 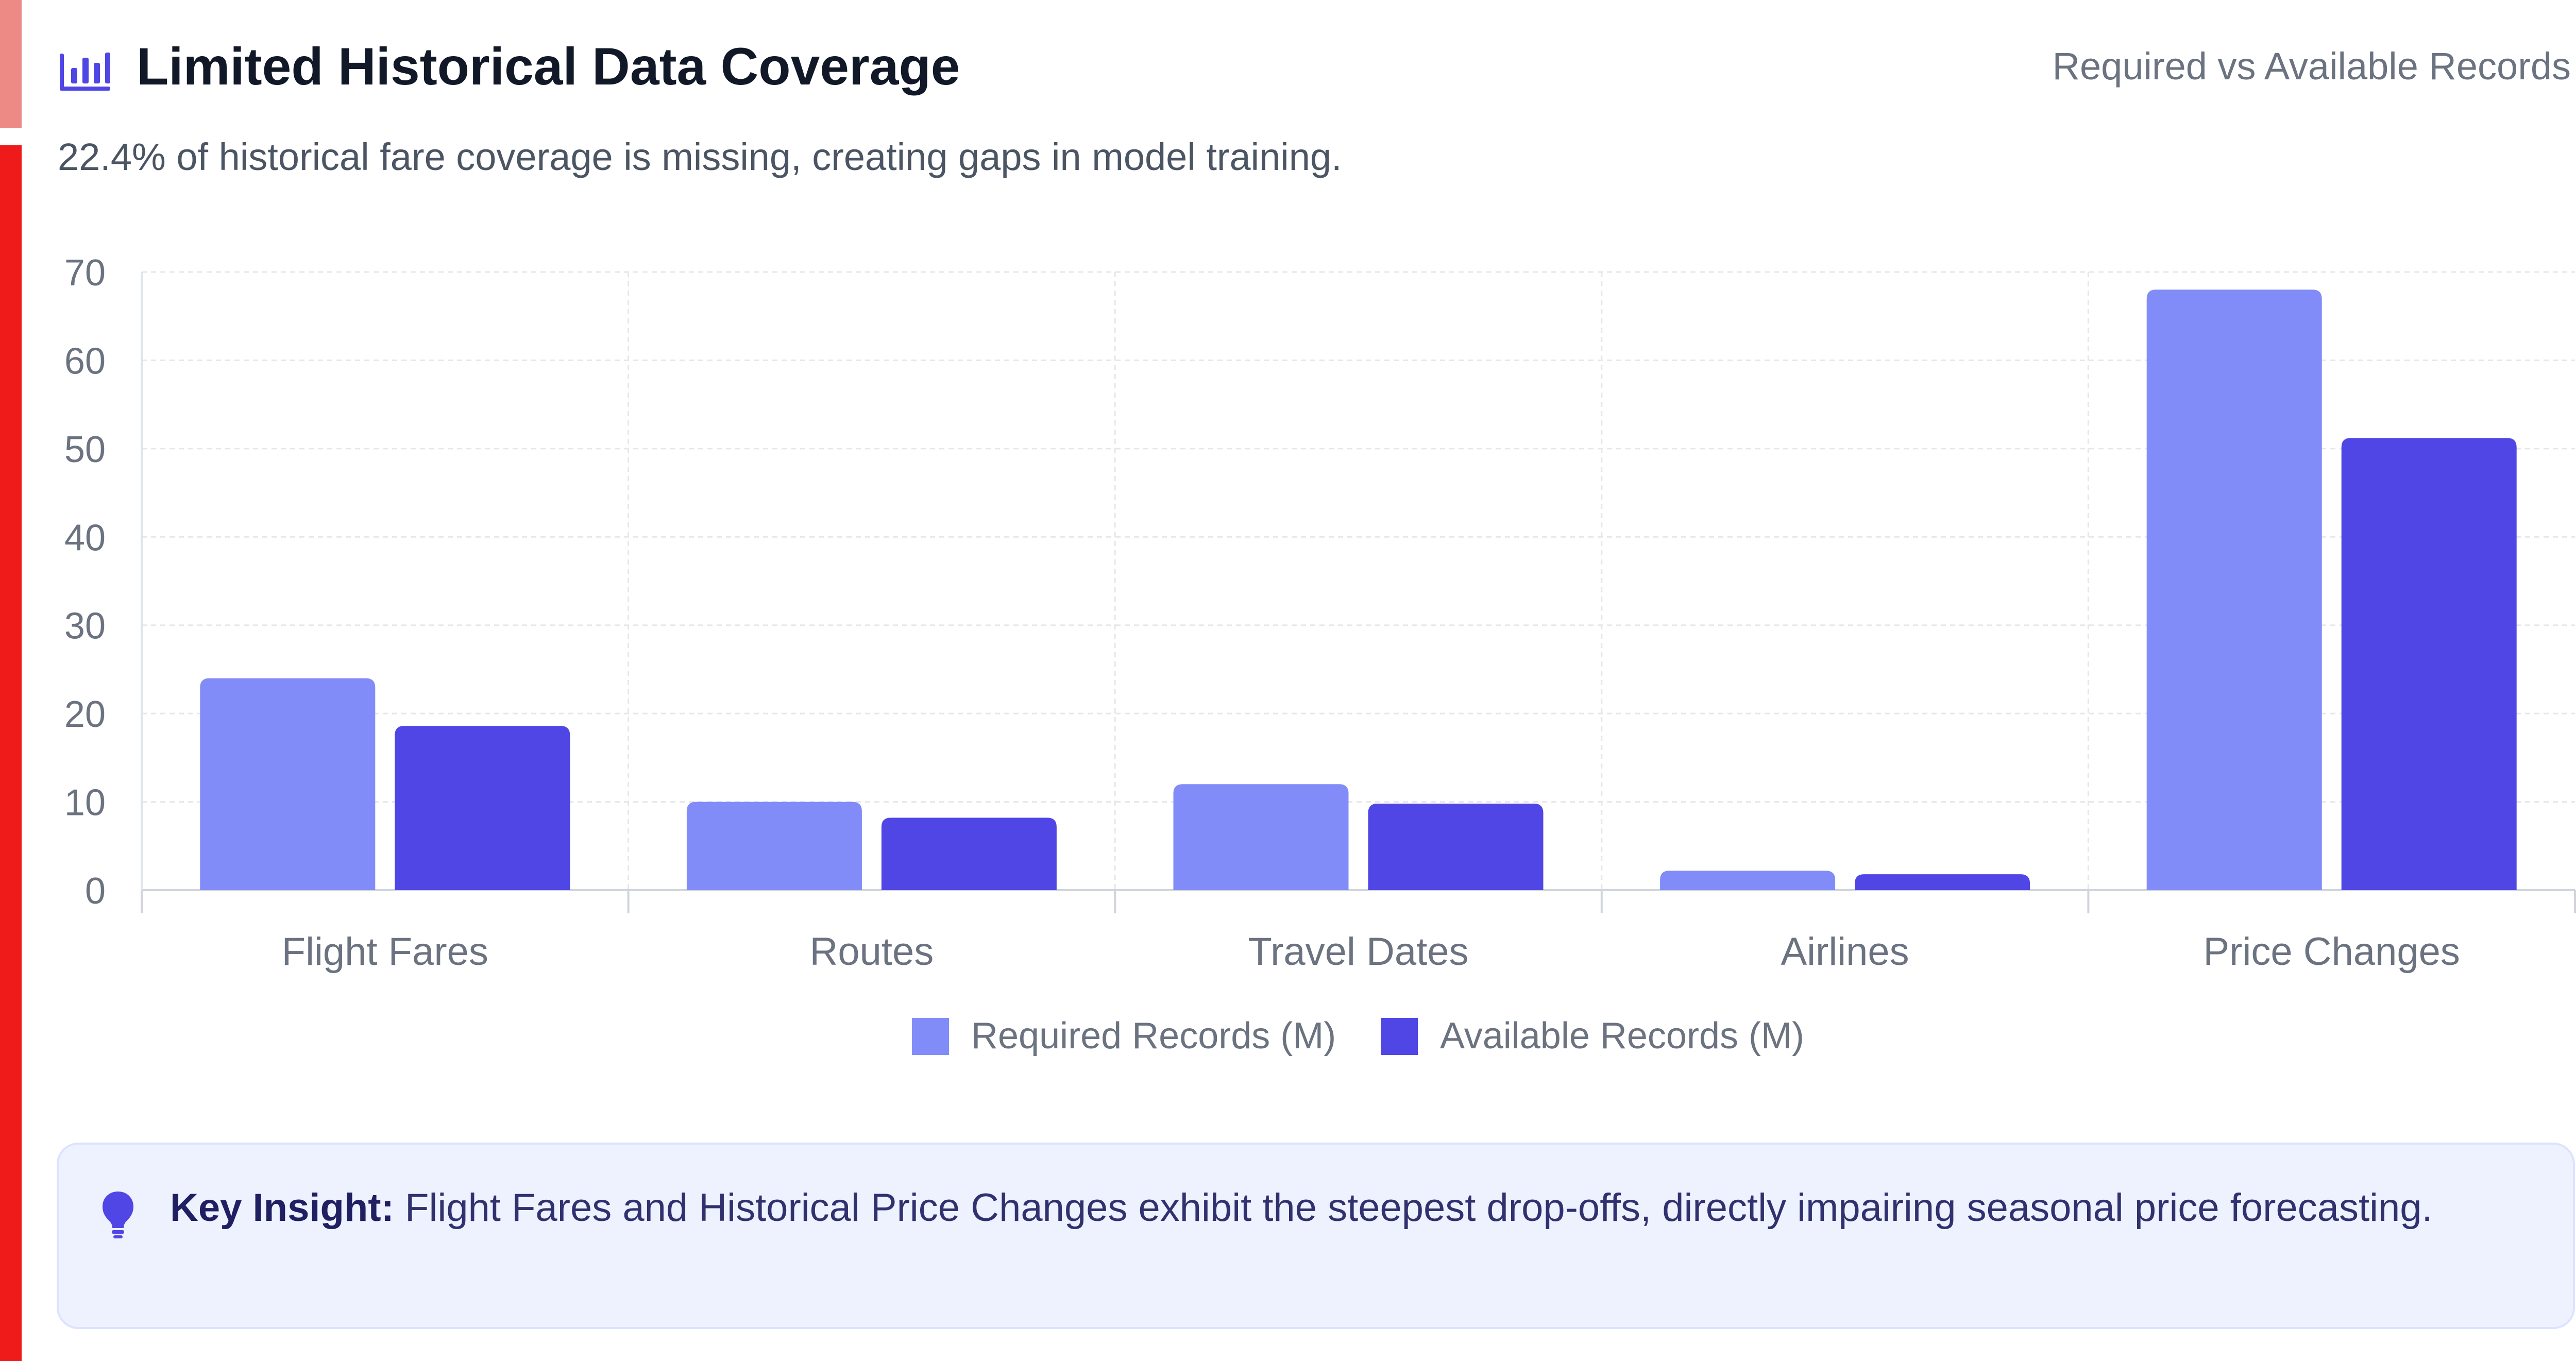 What do you see at coordinates (930, 1036) in the screenshot?
I see `required-records-legend-swatch` at bounding box center [930, 1036].